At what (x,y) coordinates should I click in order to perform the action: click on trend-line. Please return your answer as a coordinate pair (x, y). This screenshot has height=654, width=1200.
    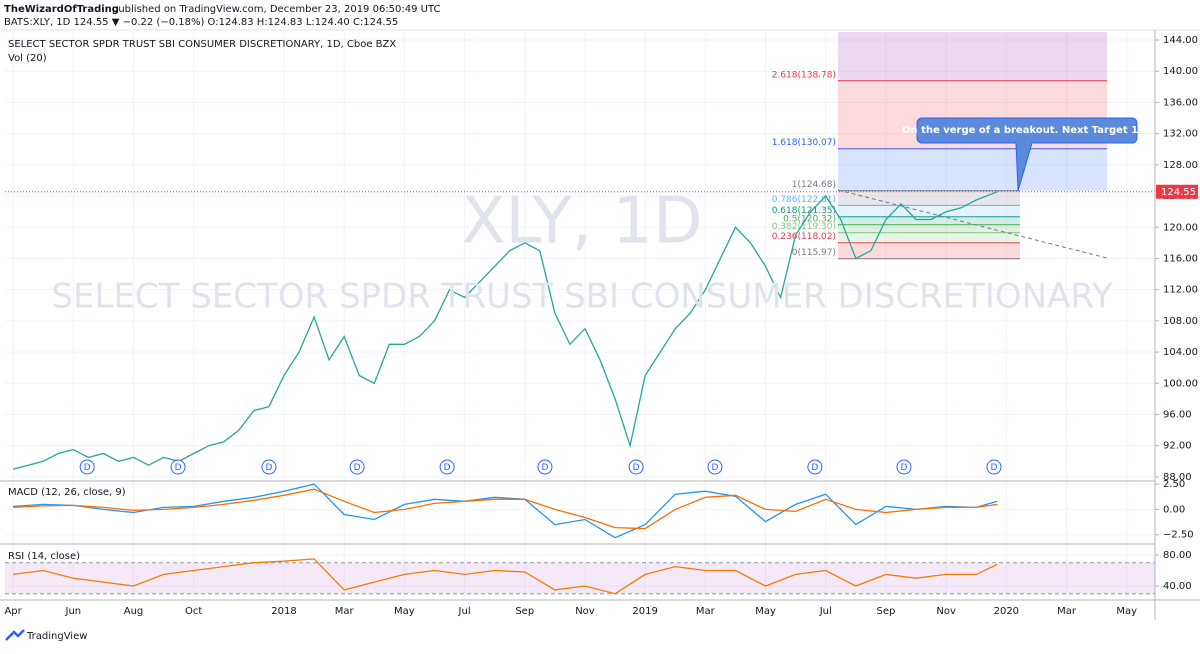
    Looking at the image, I should click on (972, 224).